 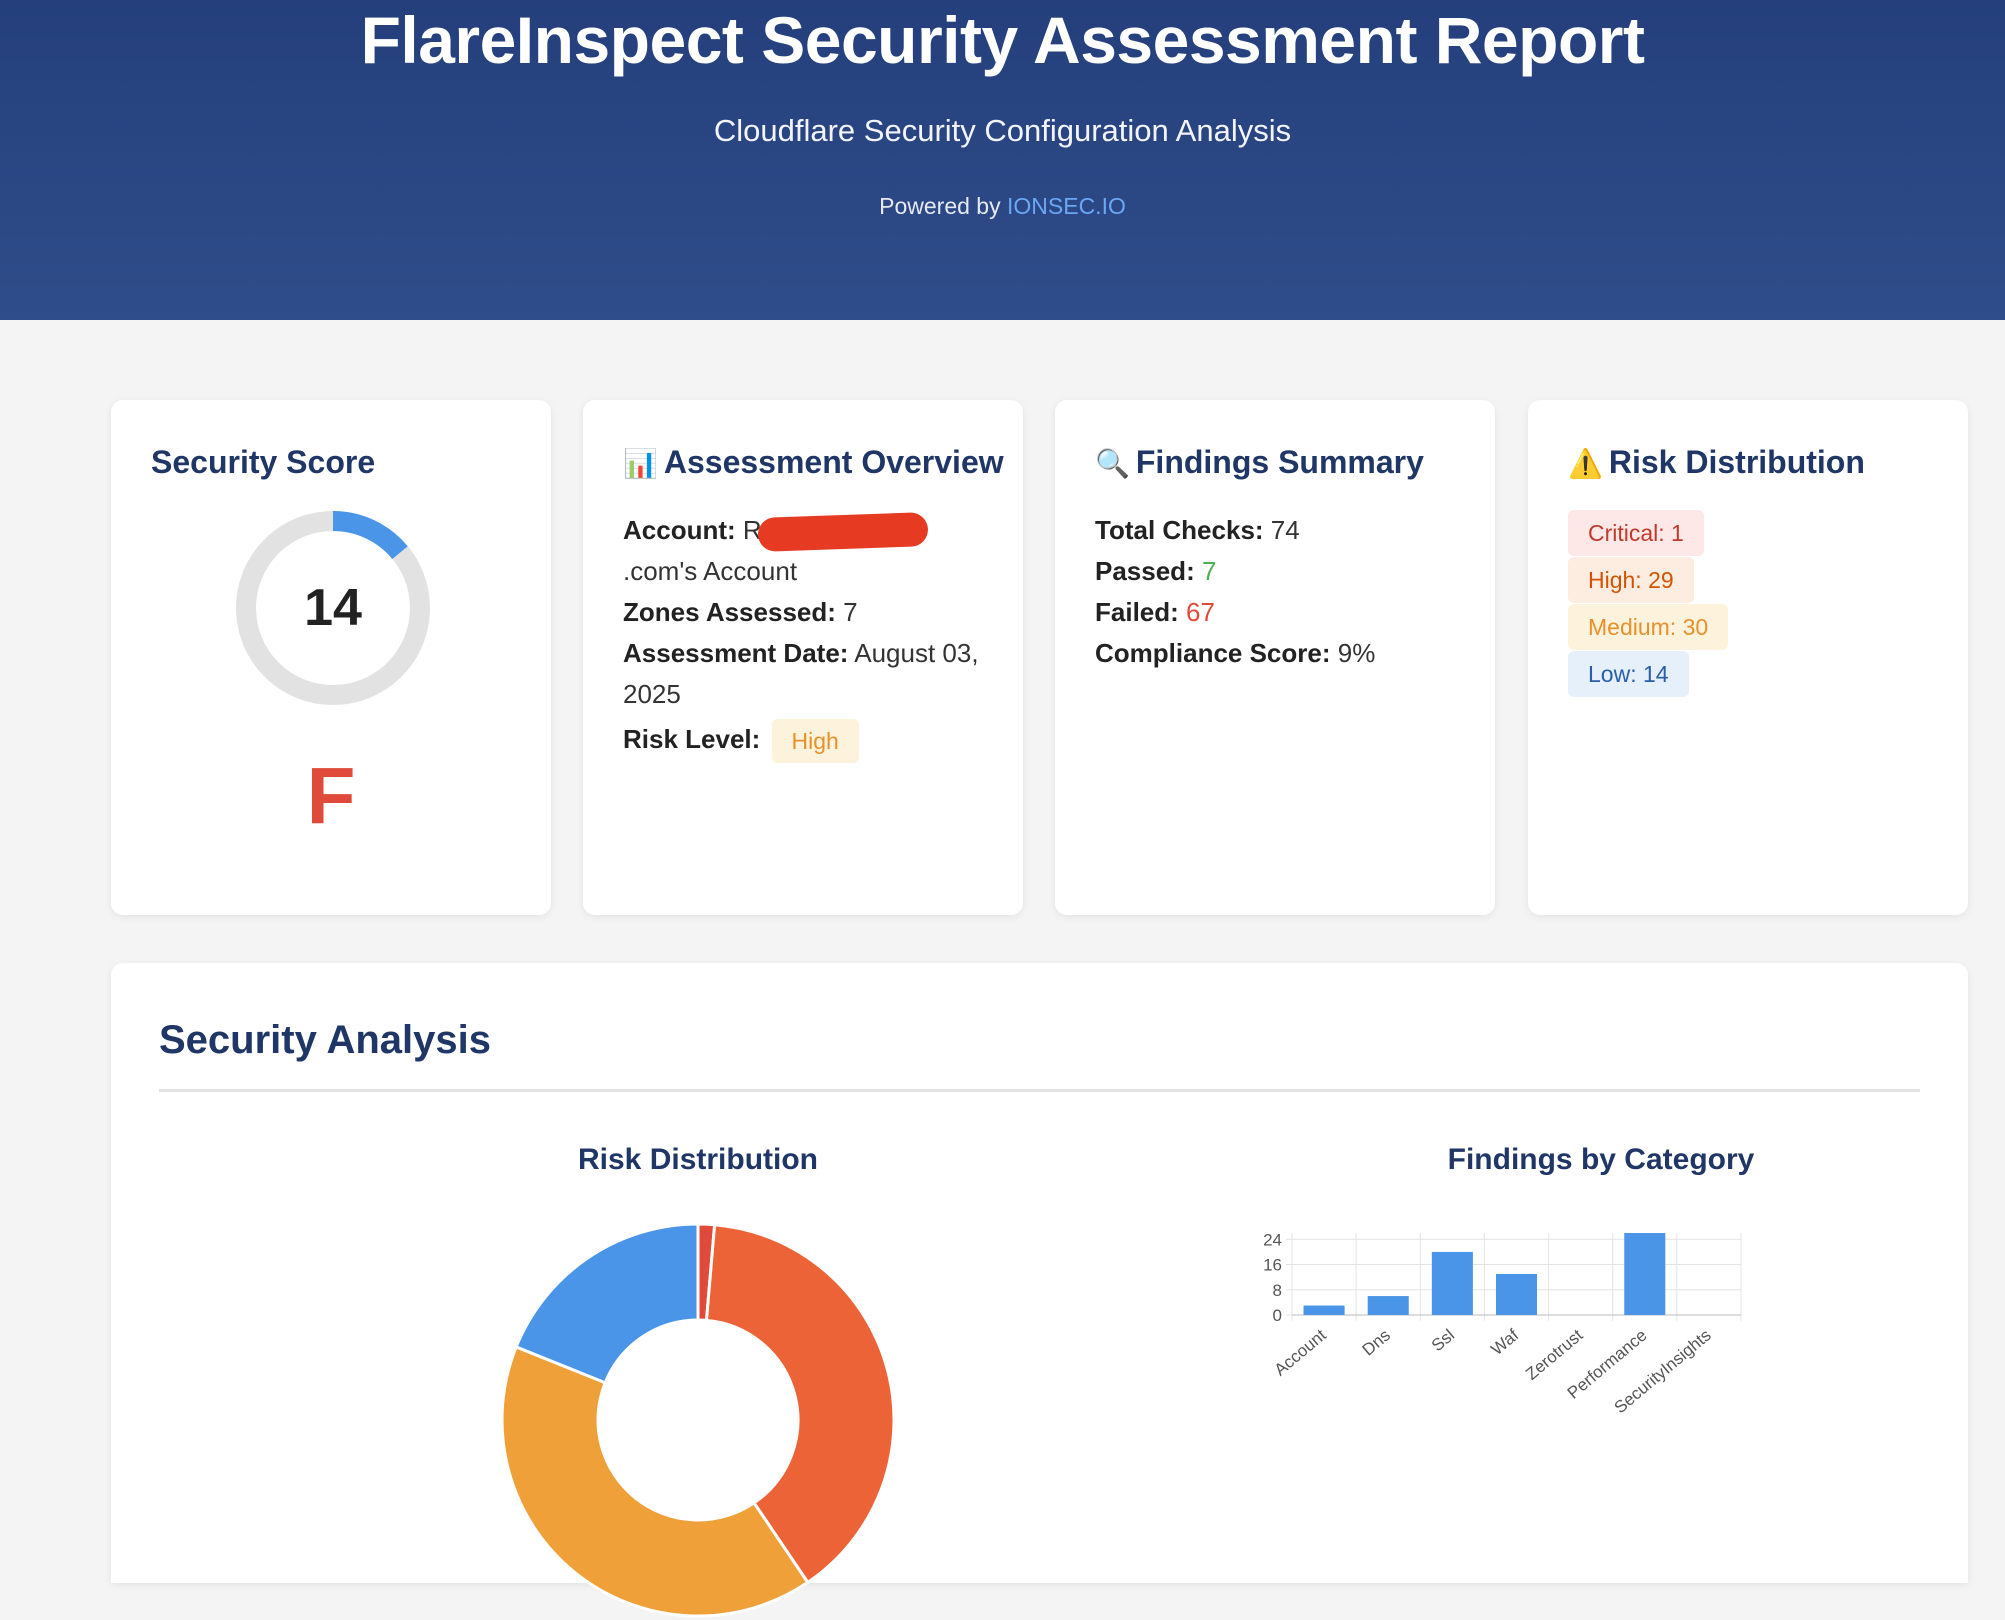 I want to click on account-label: Account:, so click(x=679, y=530).